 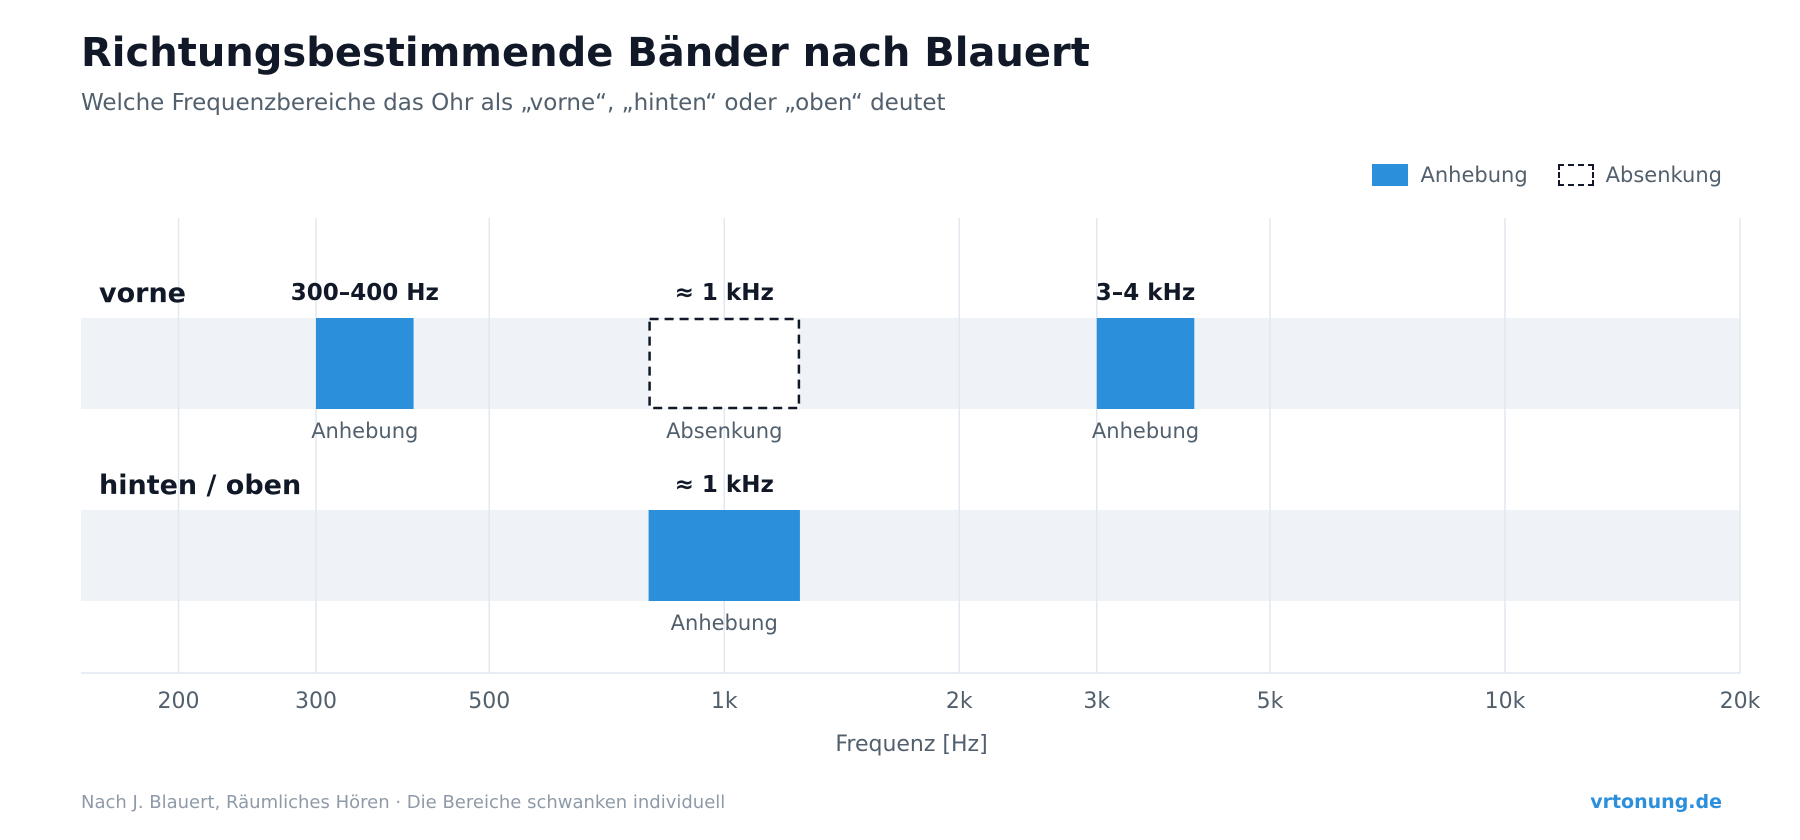 What do you see at coordinates (724, 431) in the screenshot?
I see `band-kind-label: Absenkung` at bounding box center [724, 431].